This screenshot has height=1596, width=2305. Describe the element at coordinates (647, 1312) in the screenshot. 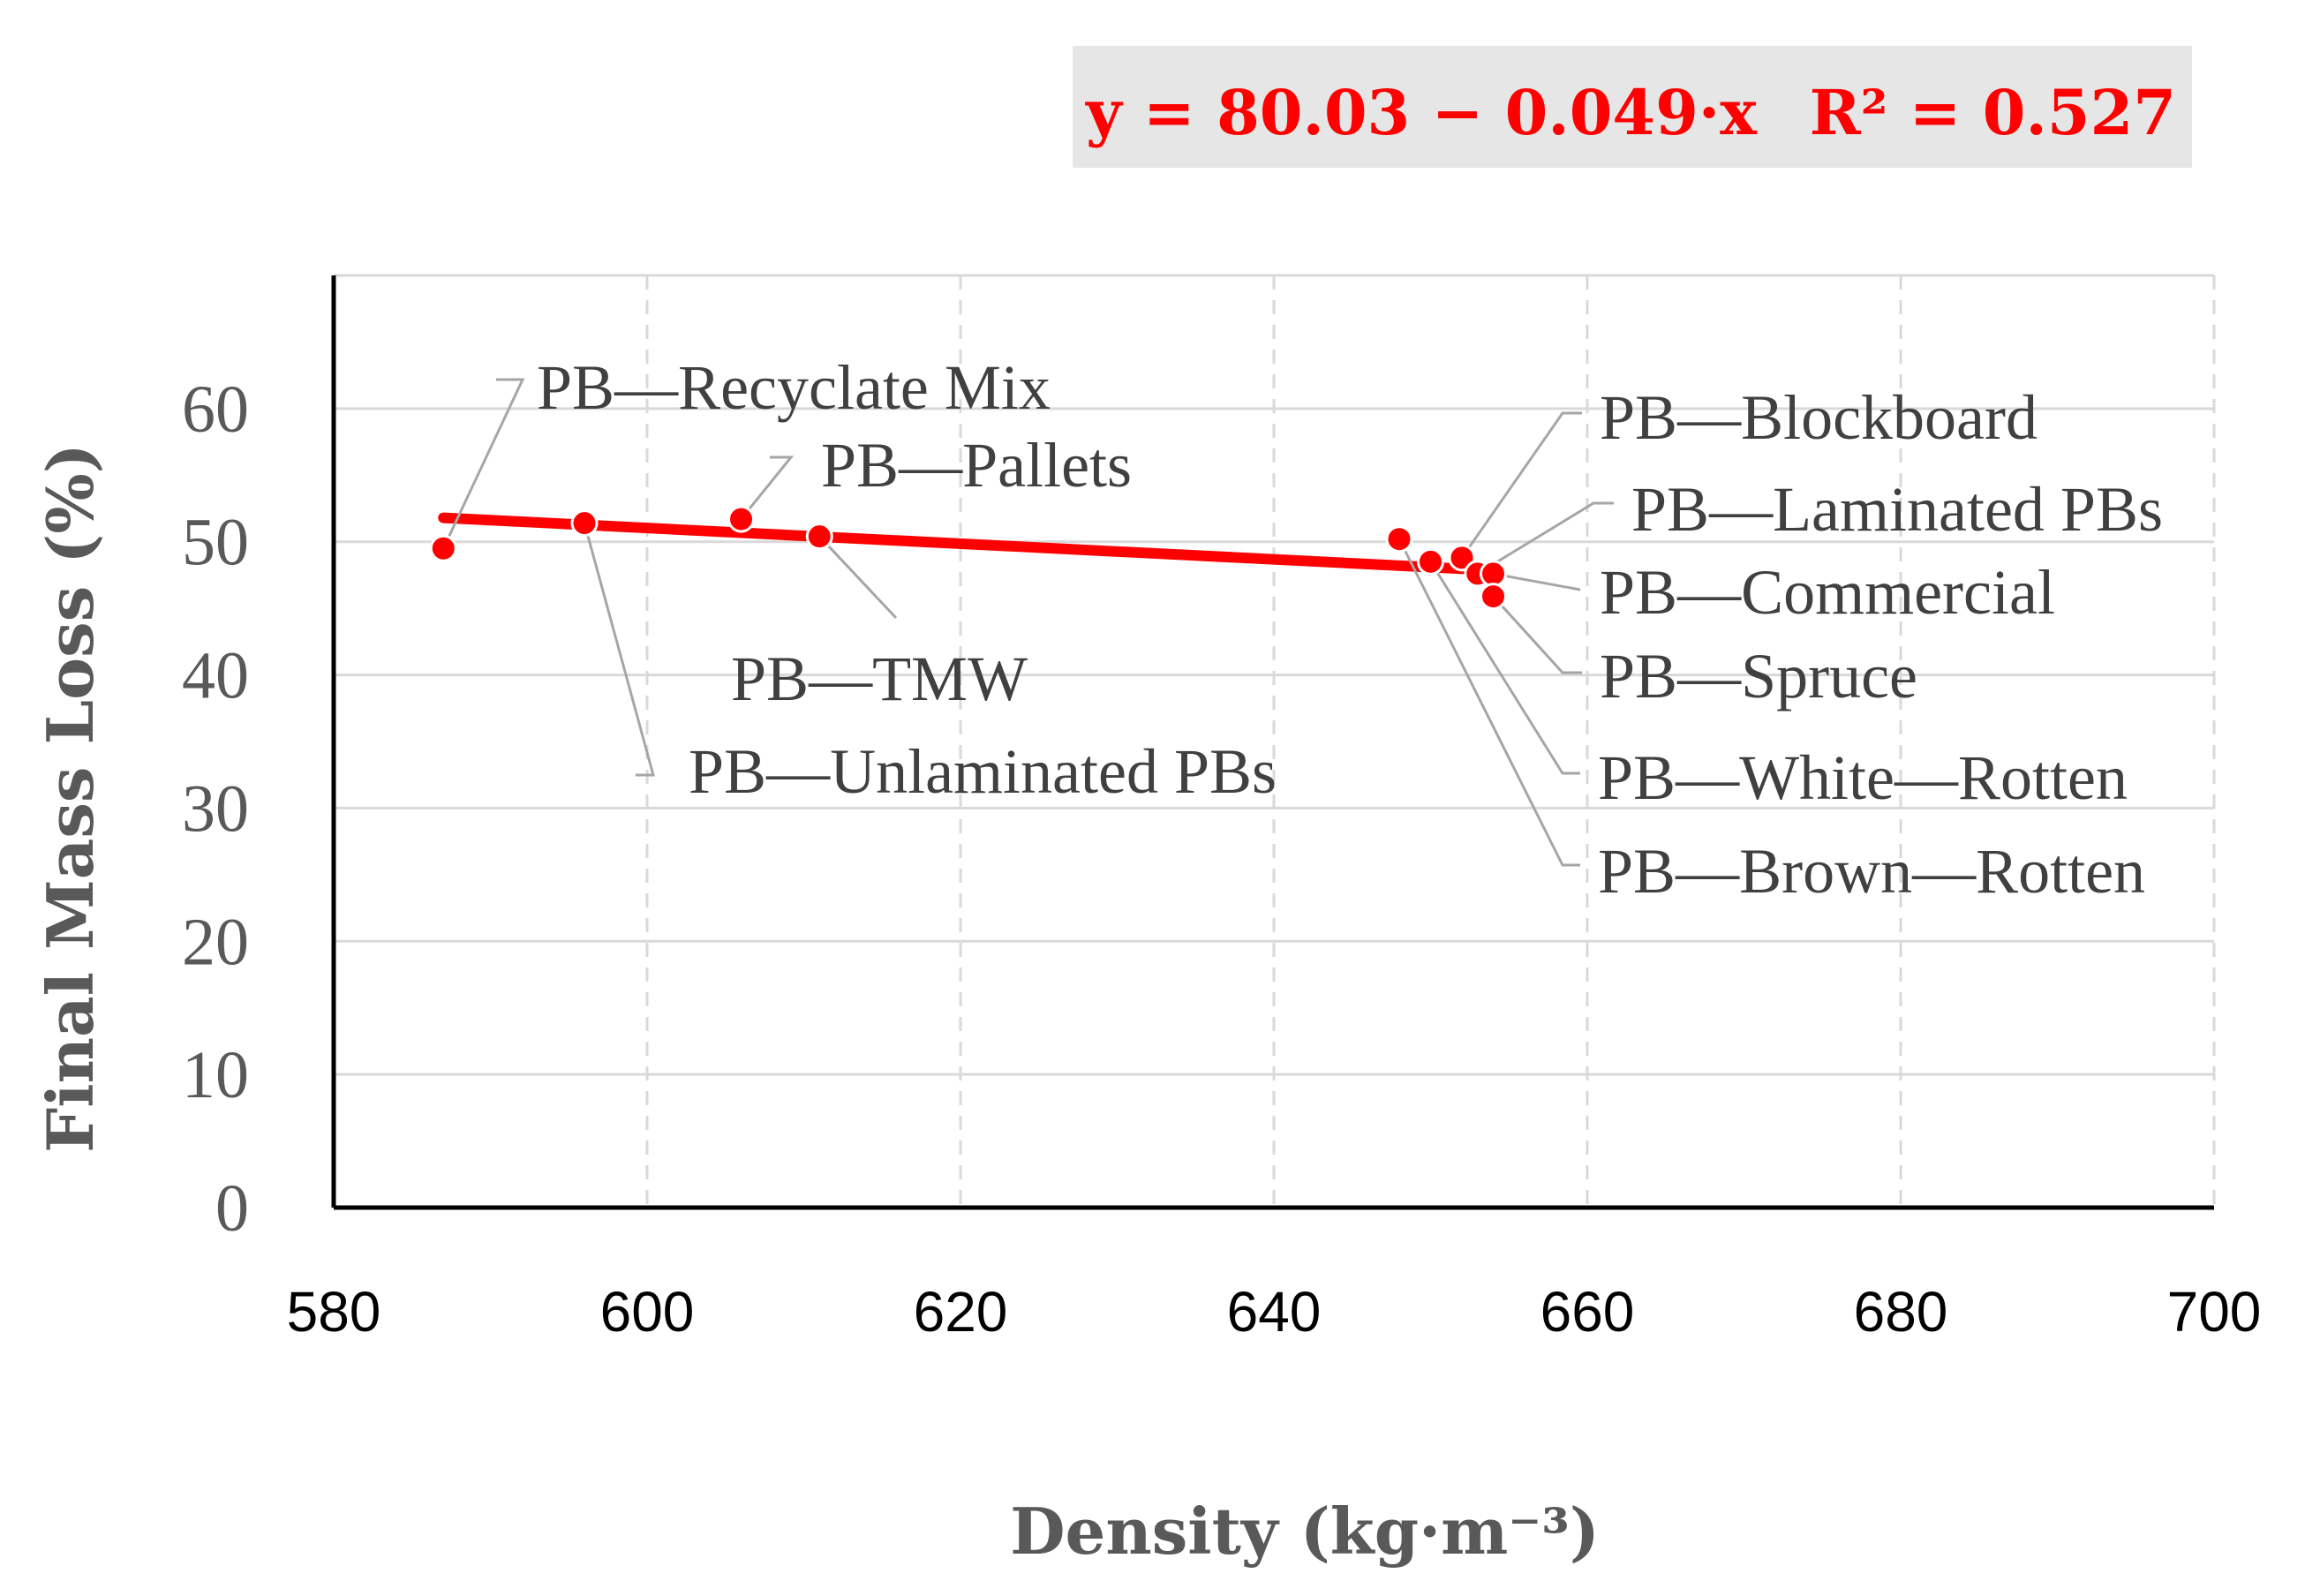

I see `x-tick-label: 600` at that location.